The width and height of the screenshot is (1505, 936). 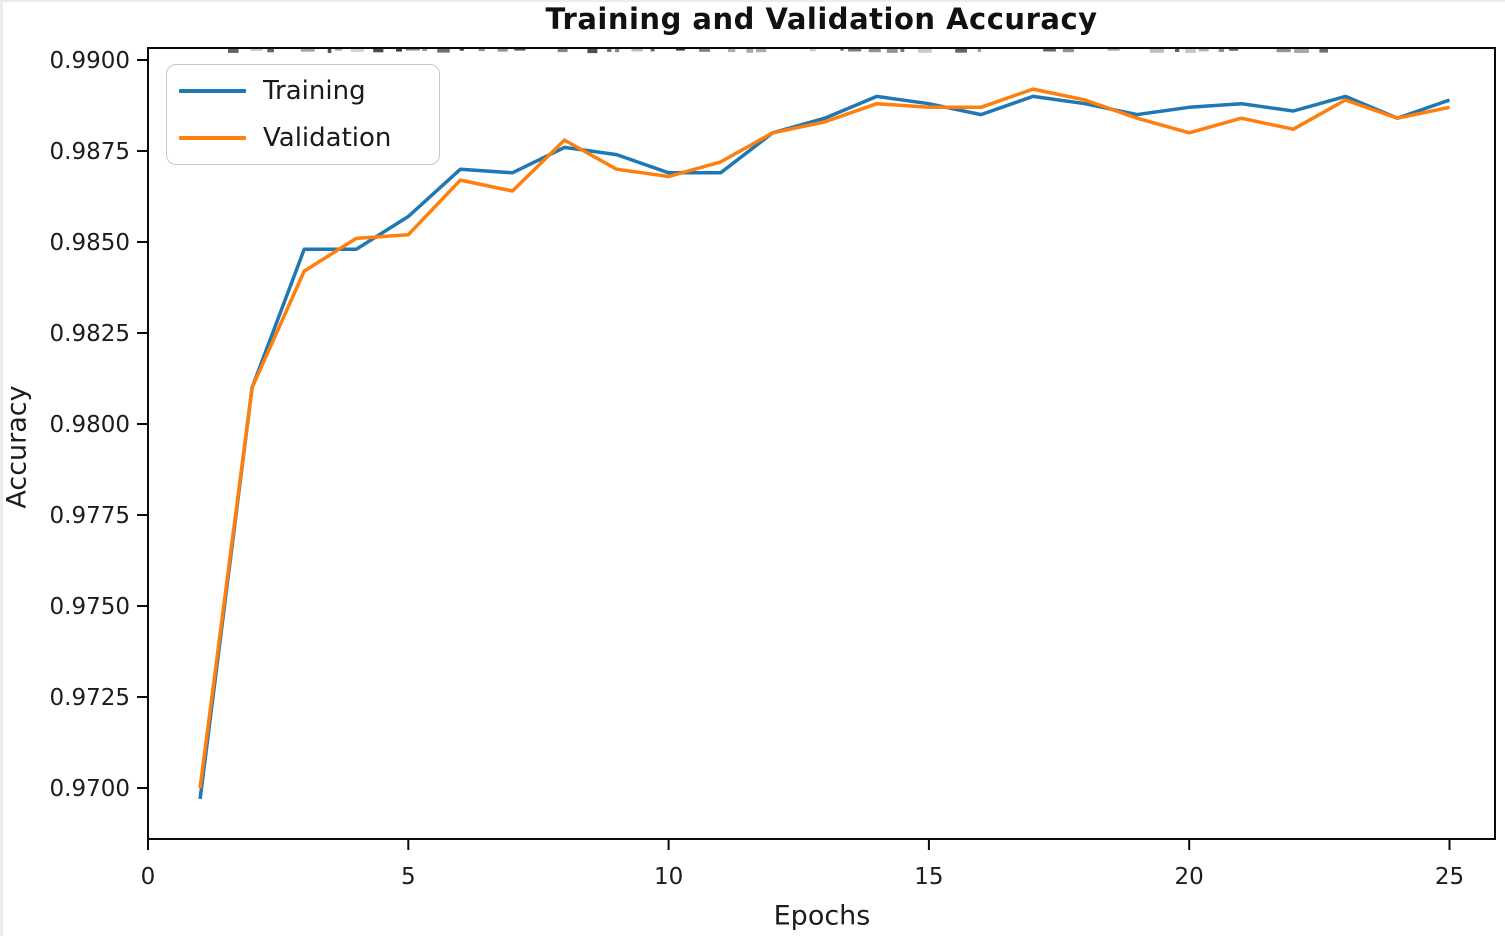 I want to click on y-tick-label: 0.9900, so click(x=90, y=61).